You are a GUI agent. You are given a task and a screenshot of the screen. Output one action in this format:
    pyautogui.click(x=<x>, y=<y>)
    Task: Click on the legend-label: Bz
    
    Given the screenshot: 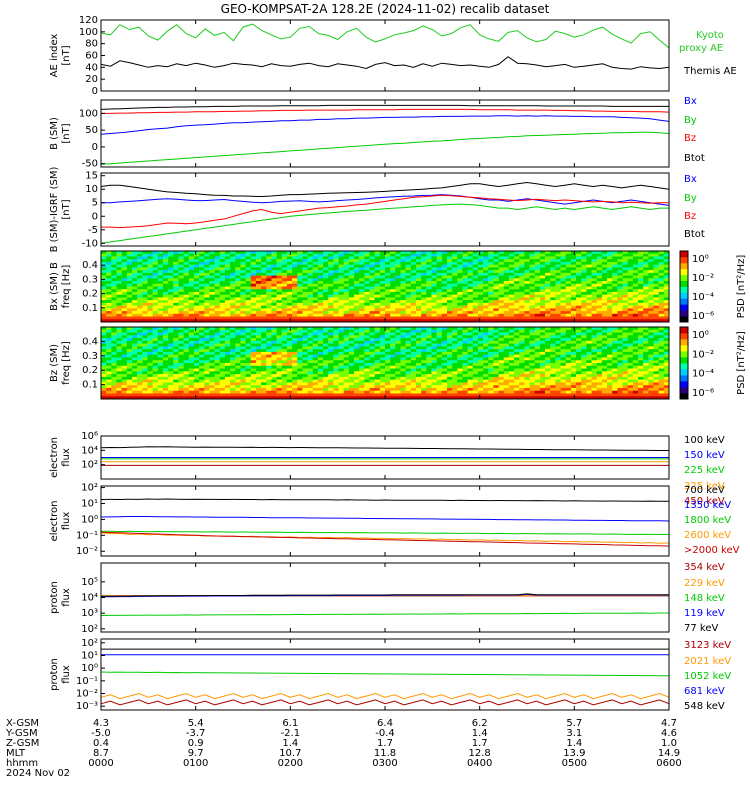 What is the action you would take?
    pyautogui.click(x=690, y=138)
    